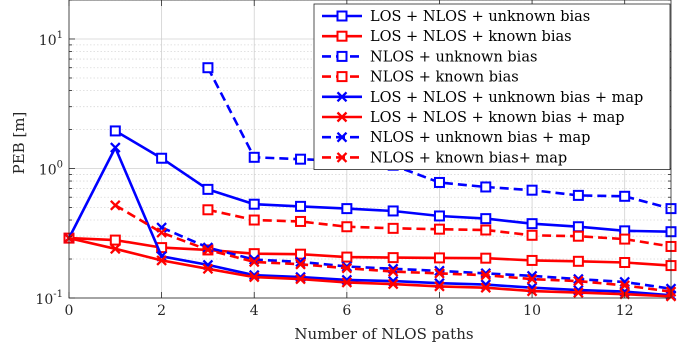 This screenshot has height=349, width=694. I want to click on y-tick-label: 10⁰, so click(51, 168).